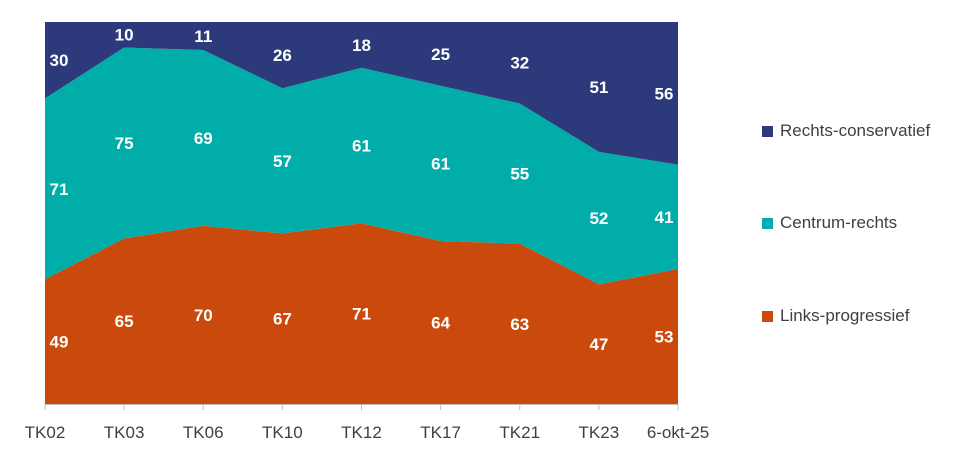  Describe the element at coordinates (124, 432) in the screenshot. I see `x-tick-label: TK03` at that location.